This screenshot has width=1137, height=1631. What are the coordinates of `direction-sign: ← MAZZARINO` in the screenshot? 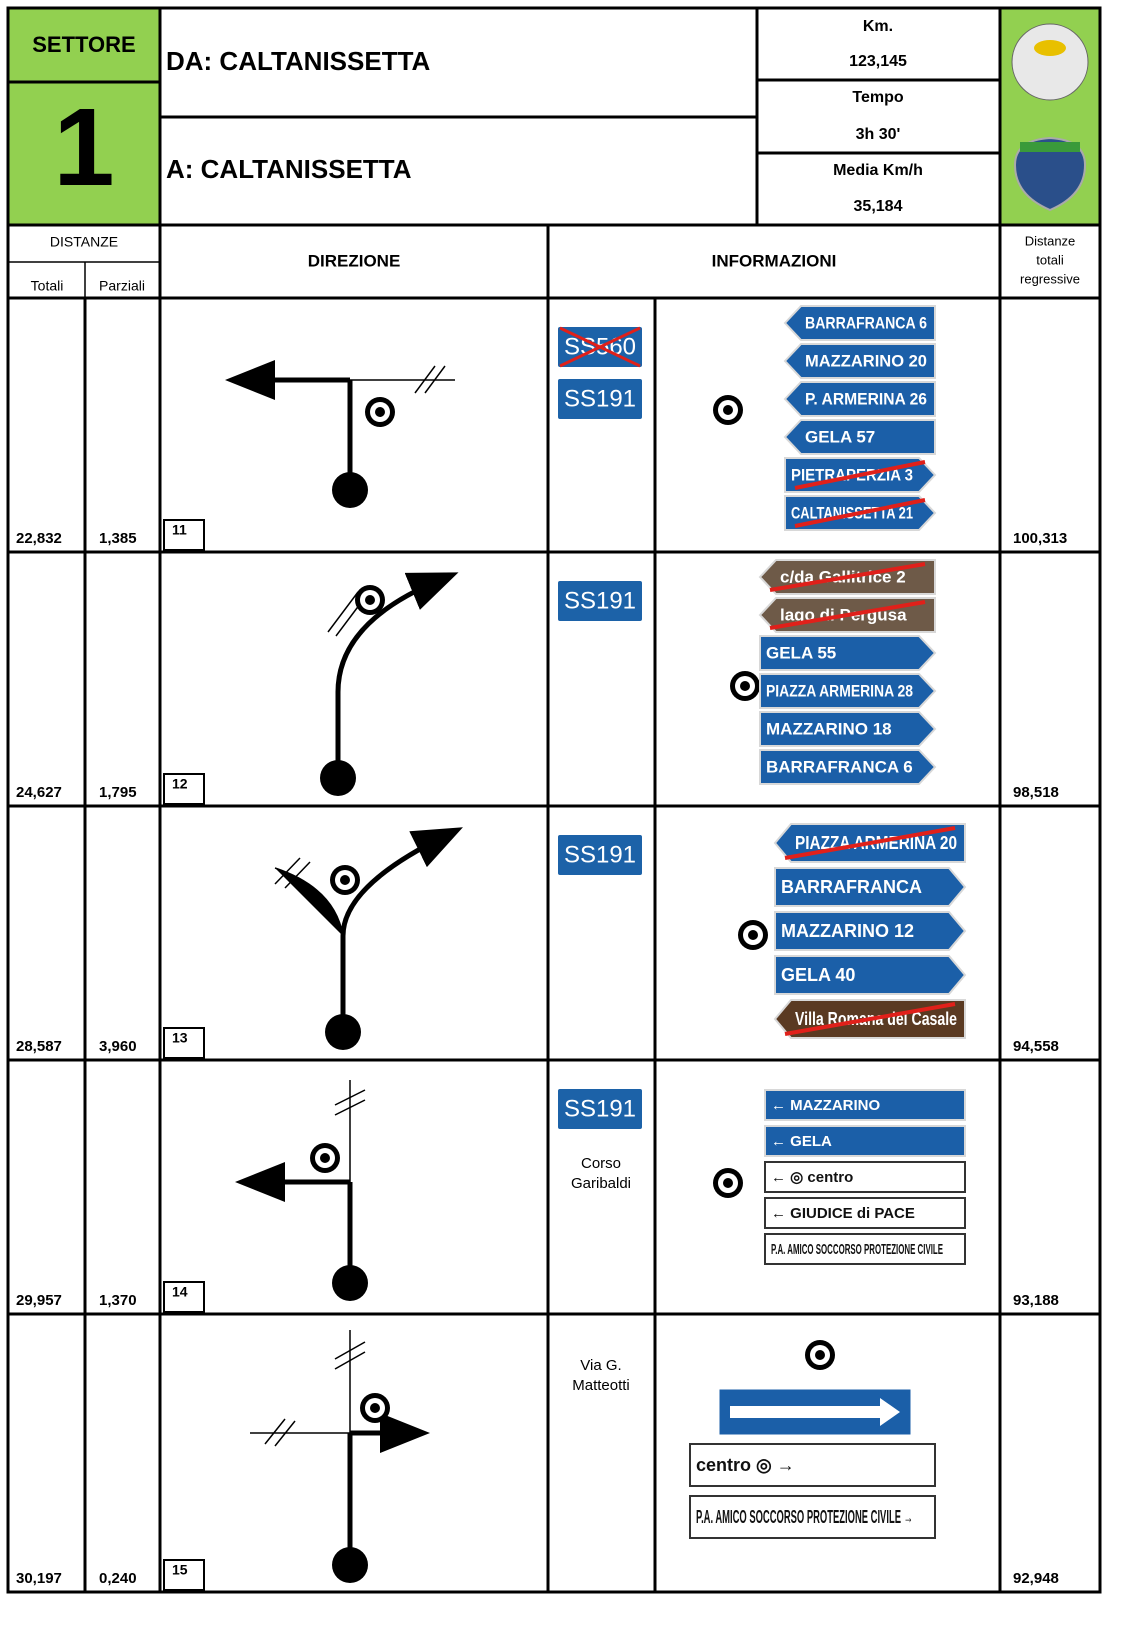 It's located at (865, 1105).